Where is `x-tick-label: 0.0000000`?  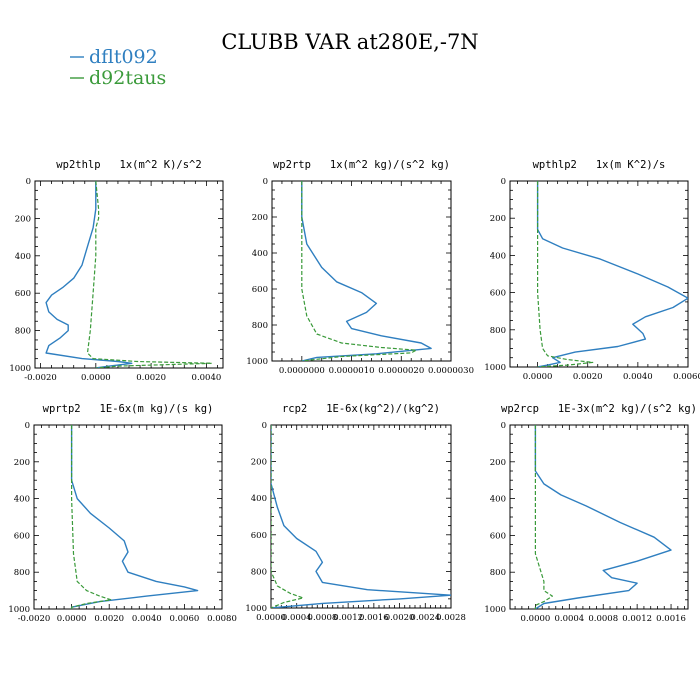
x-tick-label: 0.0000000 is located at coordinates (302, 371).